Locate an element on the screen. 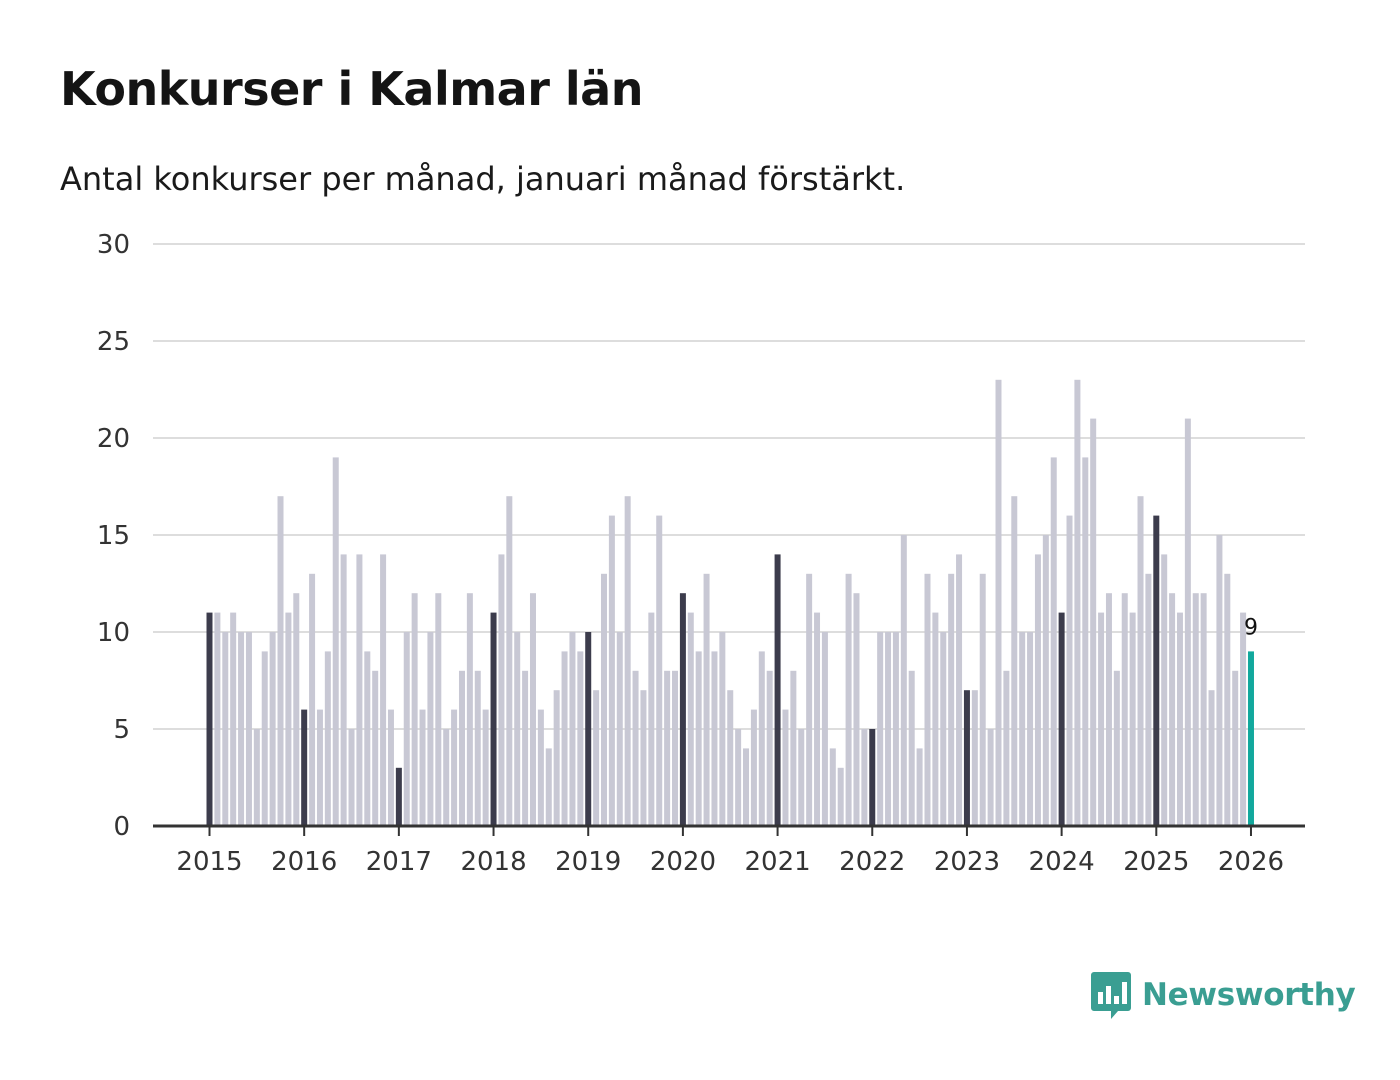 The width and height of the screenshot is (1400, 1080). latest-value-label: 9 is located at coordinates (1251, 627).